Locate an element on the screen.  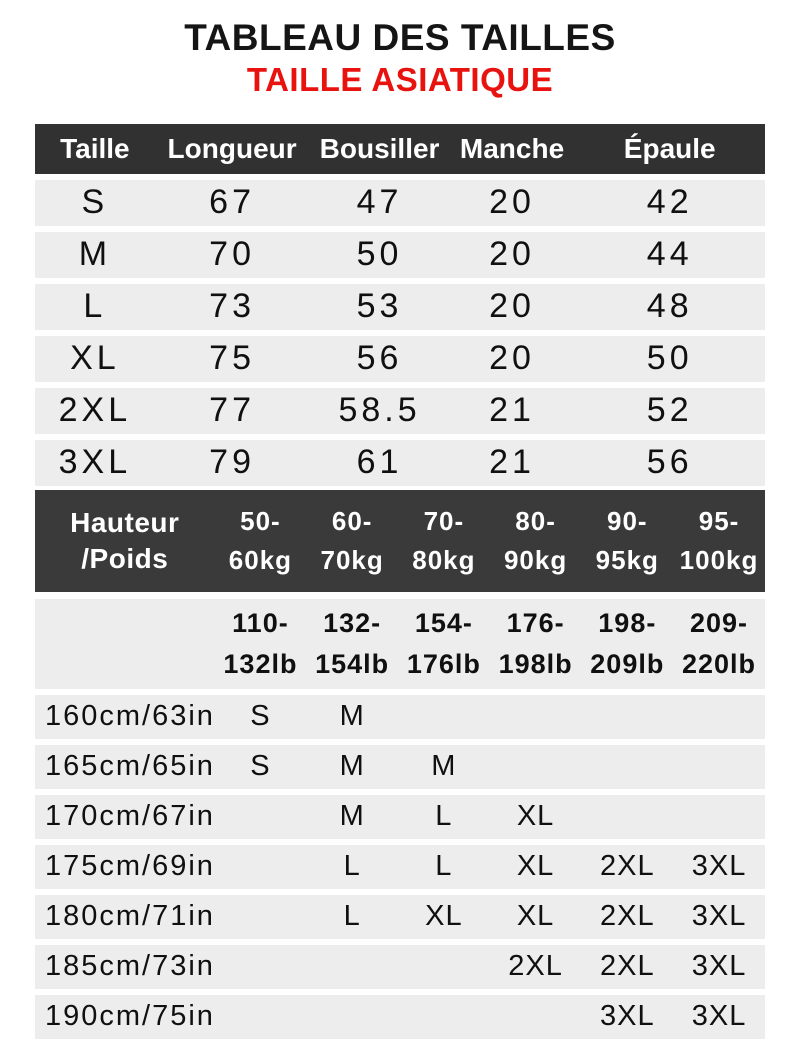
page-subtitle: TAILLE ASIATIQUE is located at coordinates (400, 80).